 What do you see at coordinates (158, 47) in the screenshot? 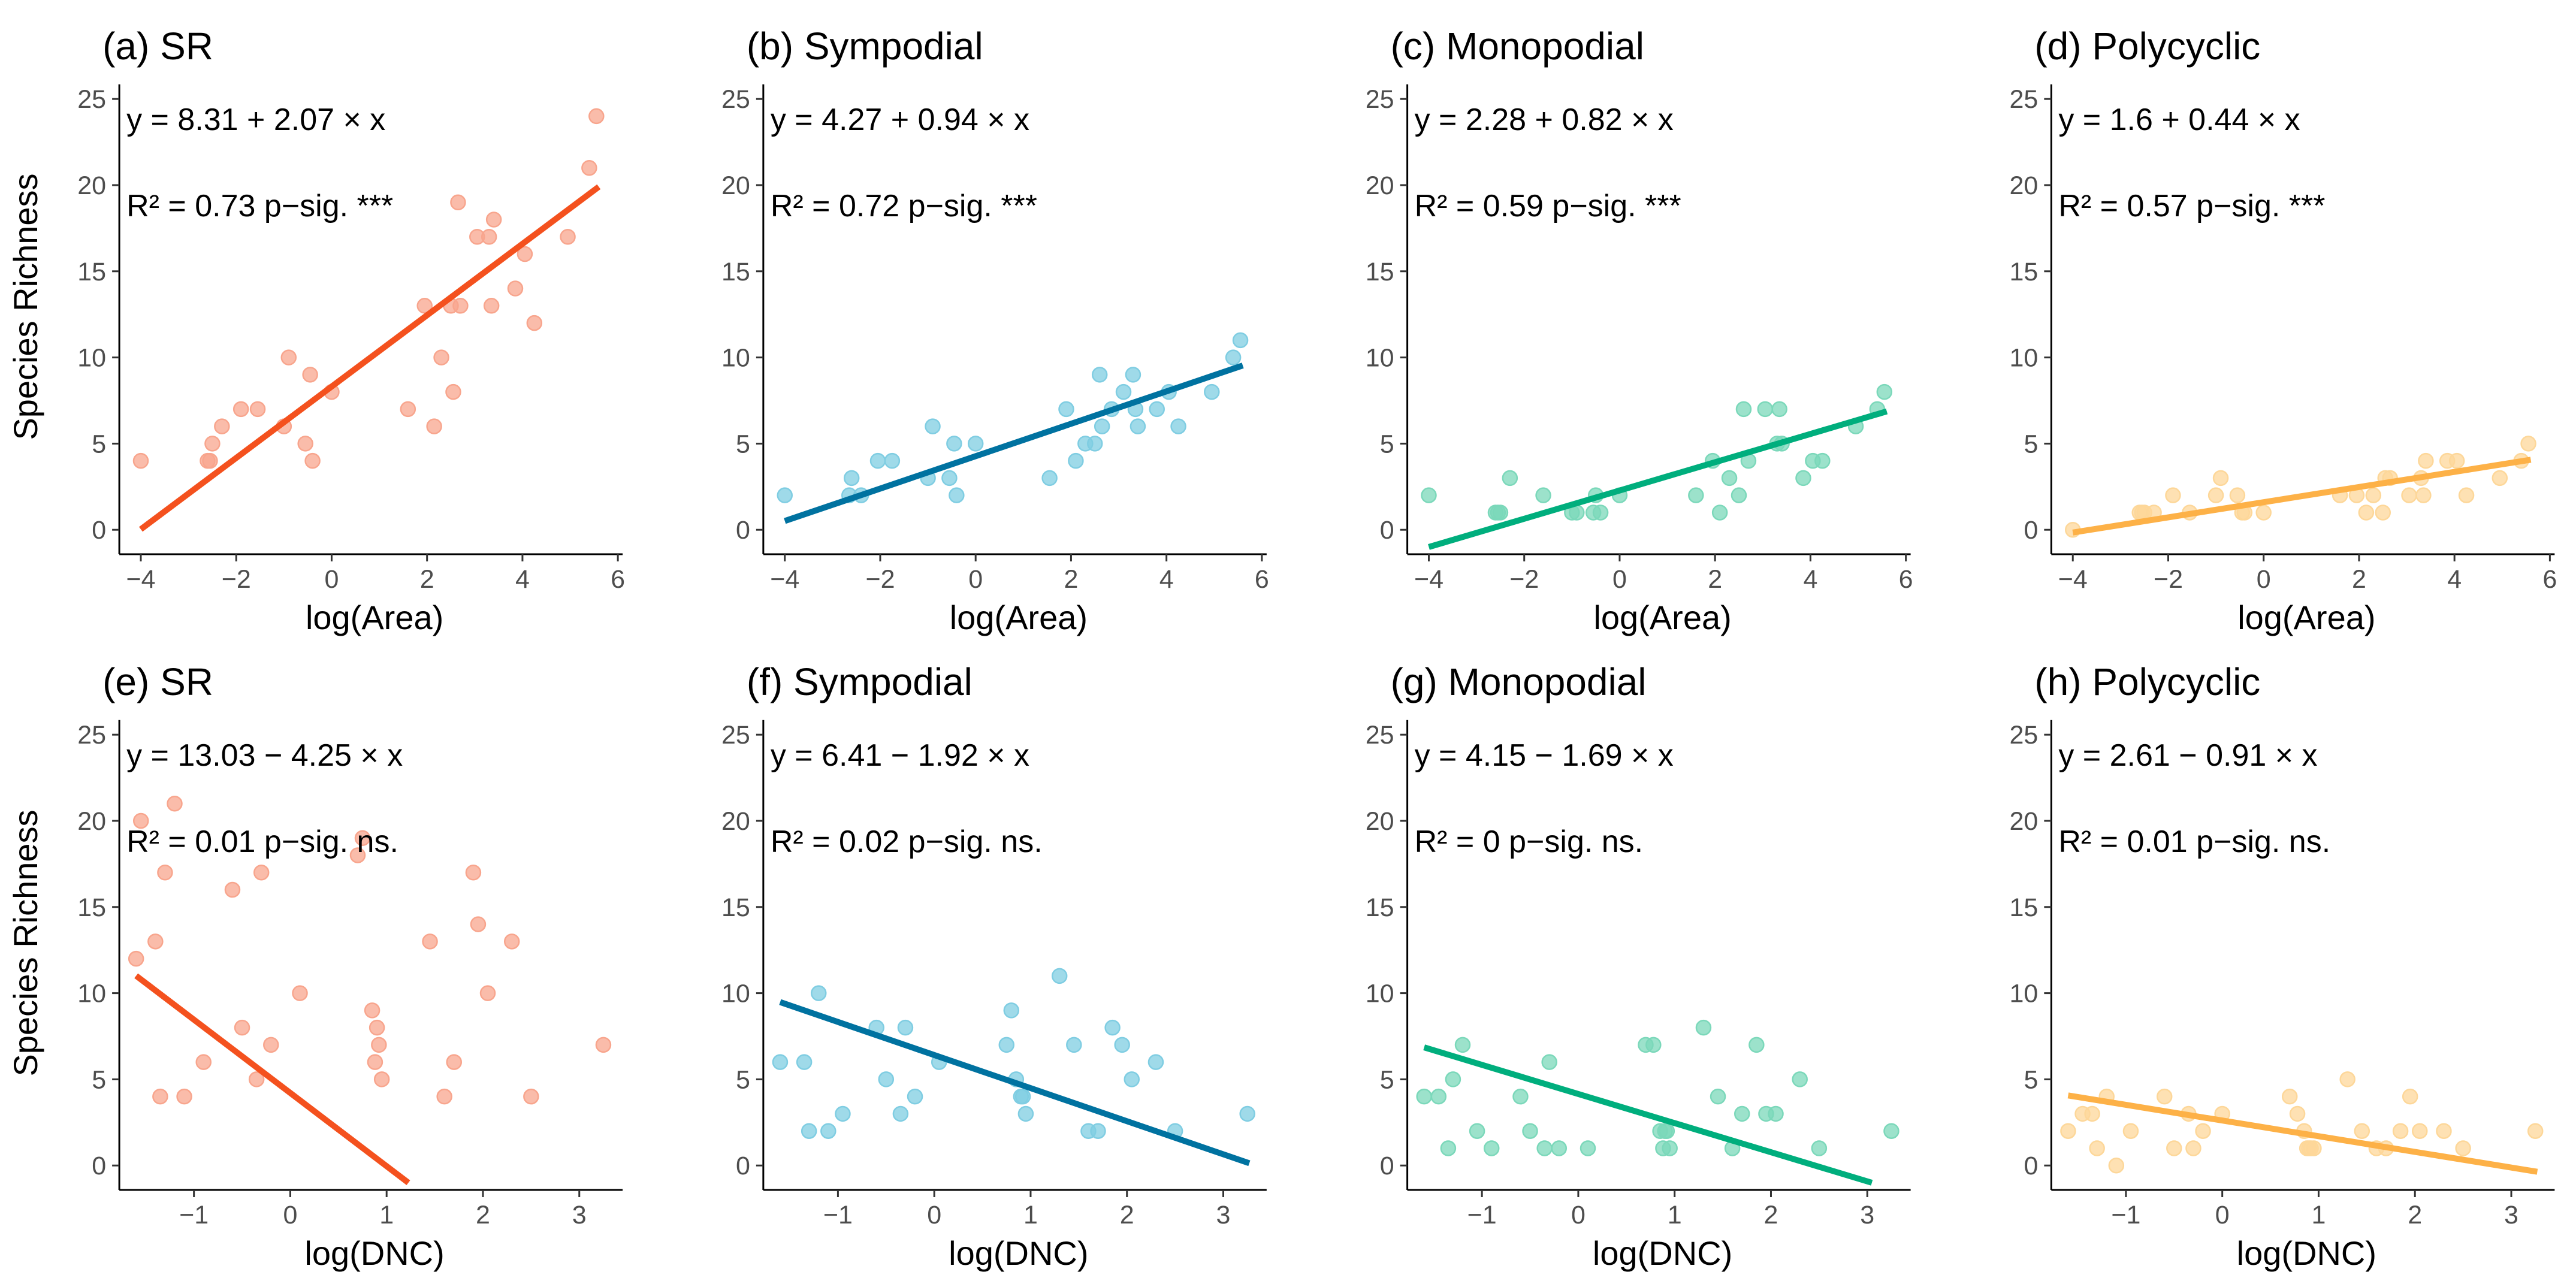
I see `panel-title: (a) SR` at bounding box center [158, 47].